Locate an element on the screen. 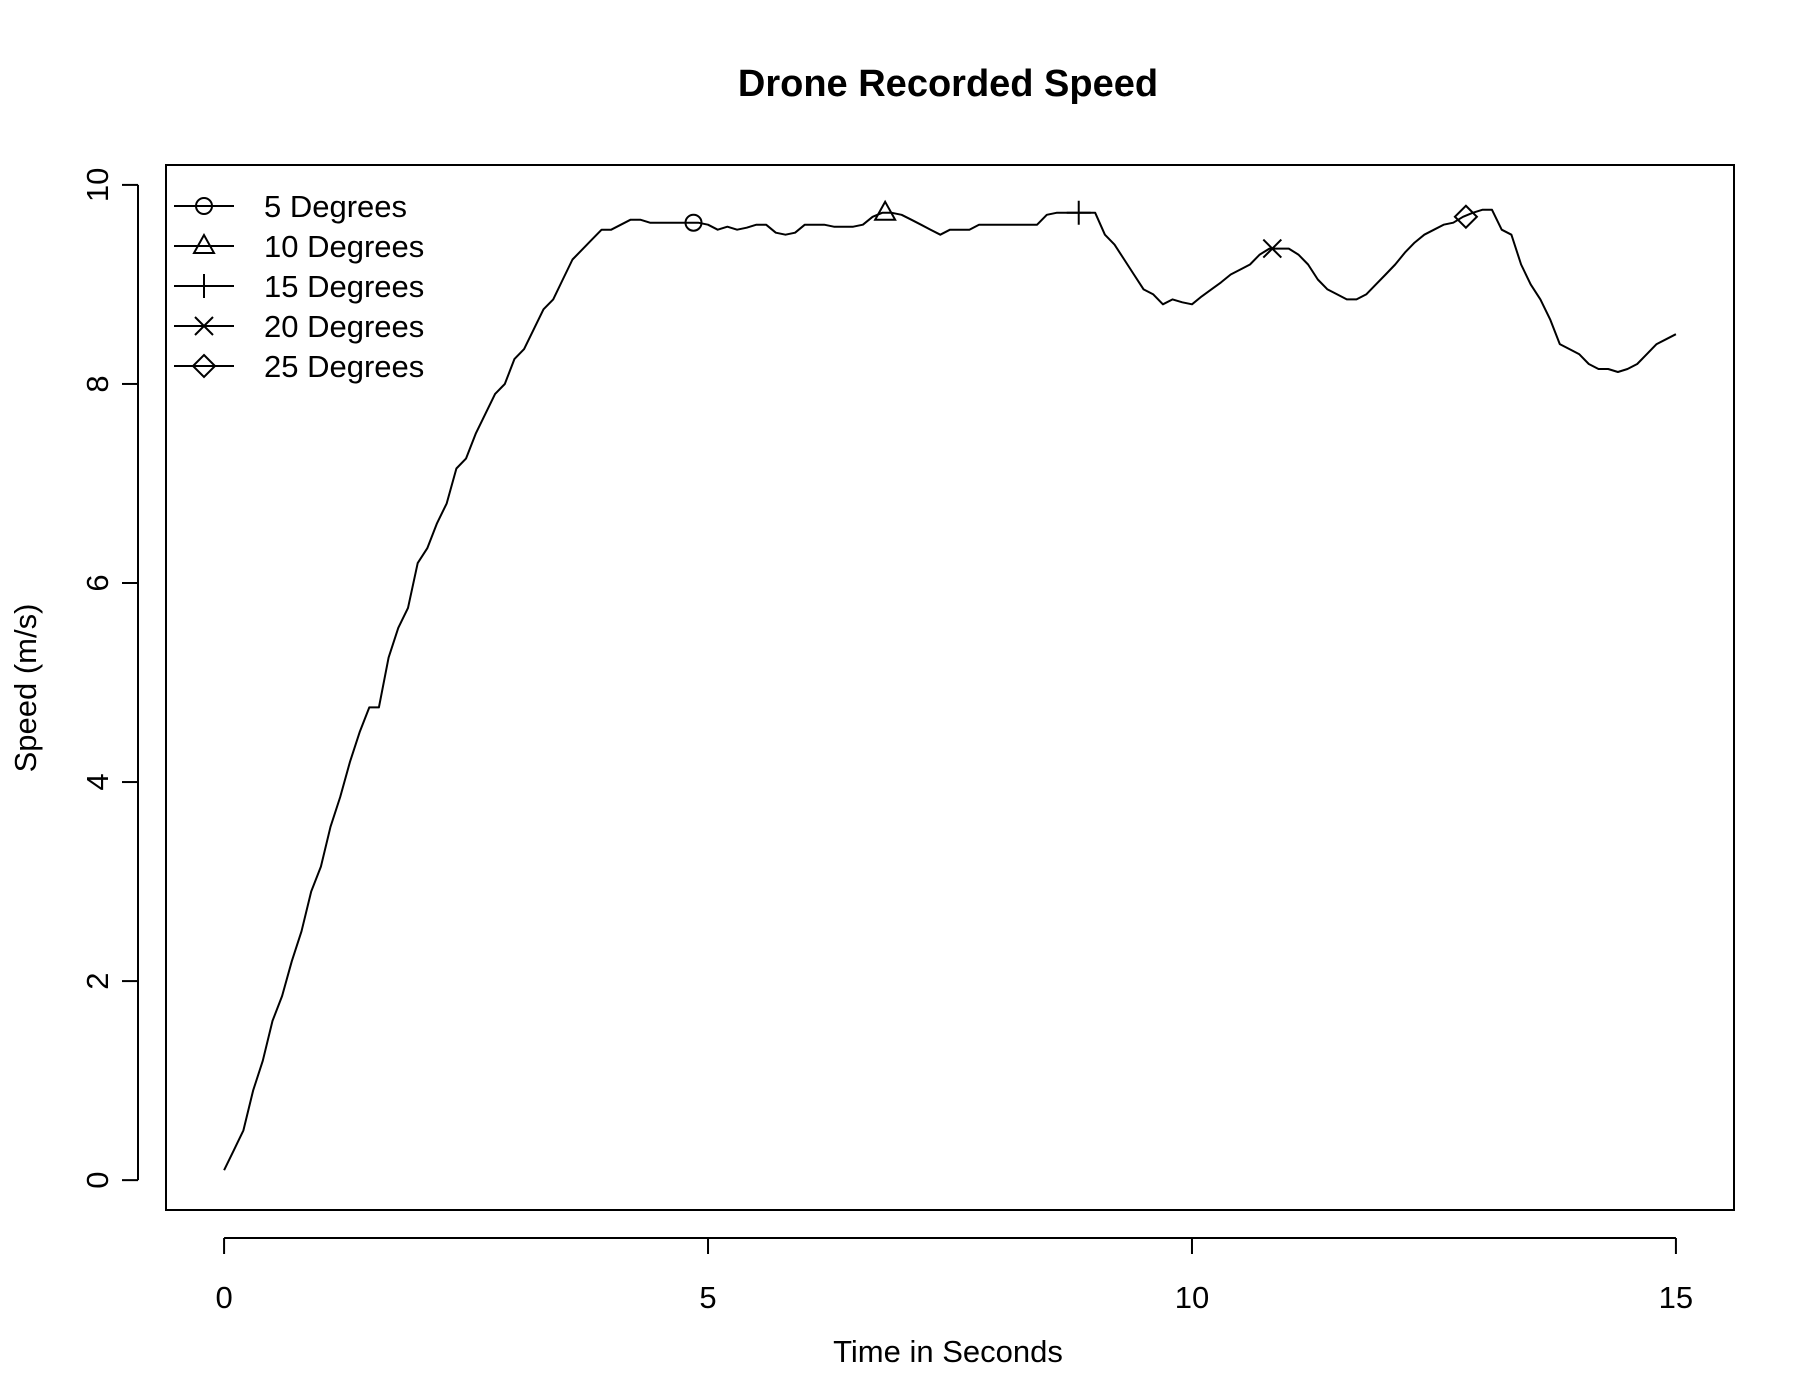 This screenshot has height=1400, width=1800. y-tick-label: 8 is located at coordinates (97, 383).